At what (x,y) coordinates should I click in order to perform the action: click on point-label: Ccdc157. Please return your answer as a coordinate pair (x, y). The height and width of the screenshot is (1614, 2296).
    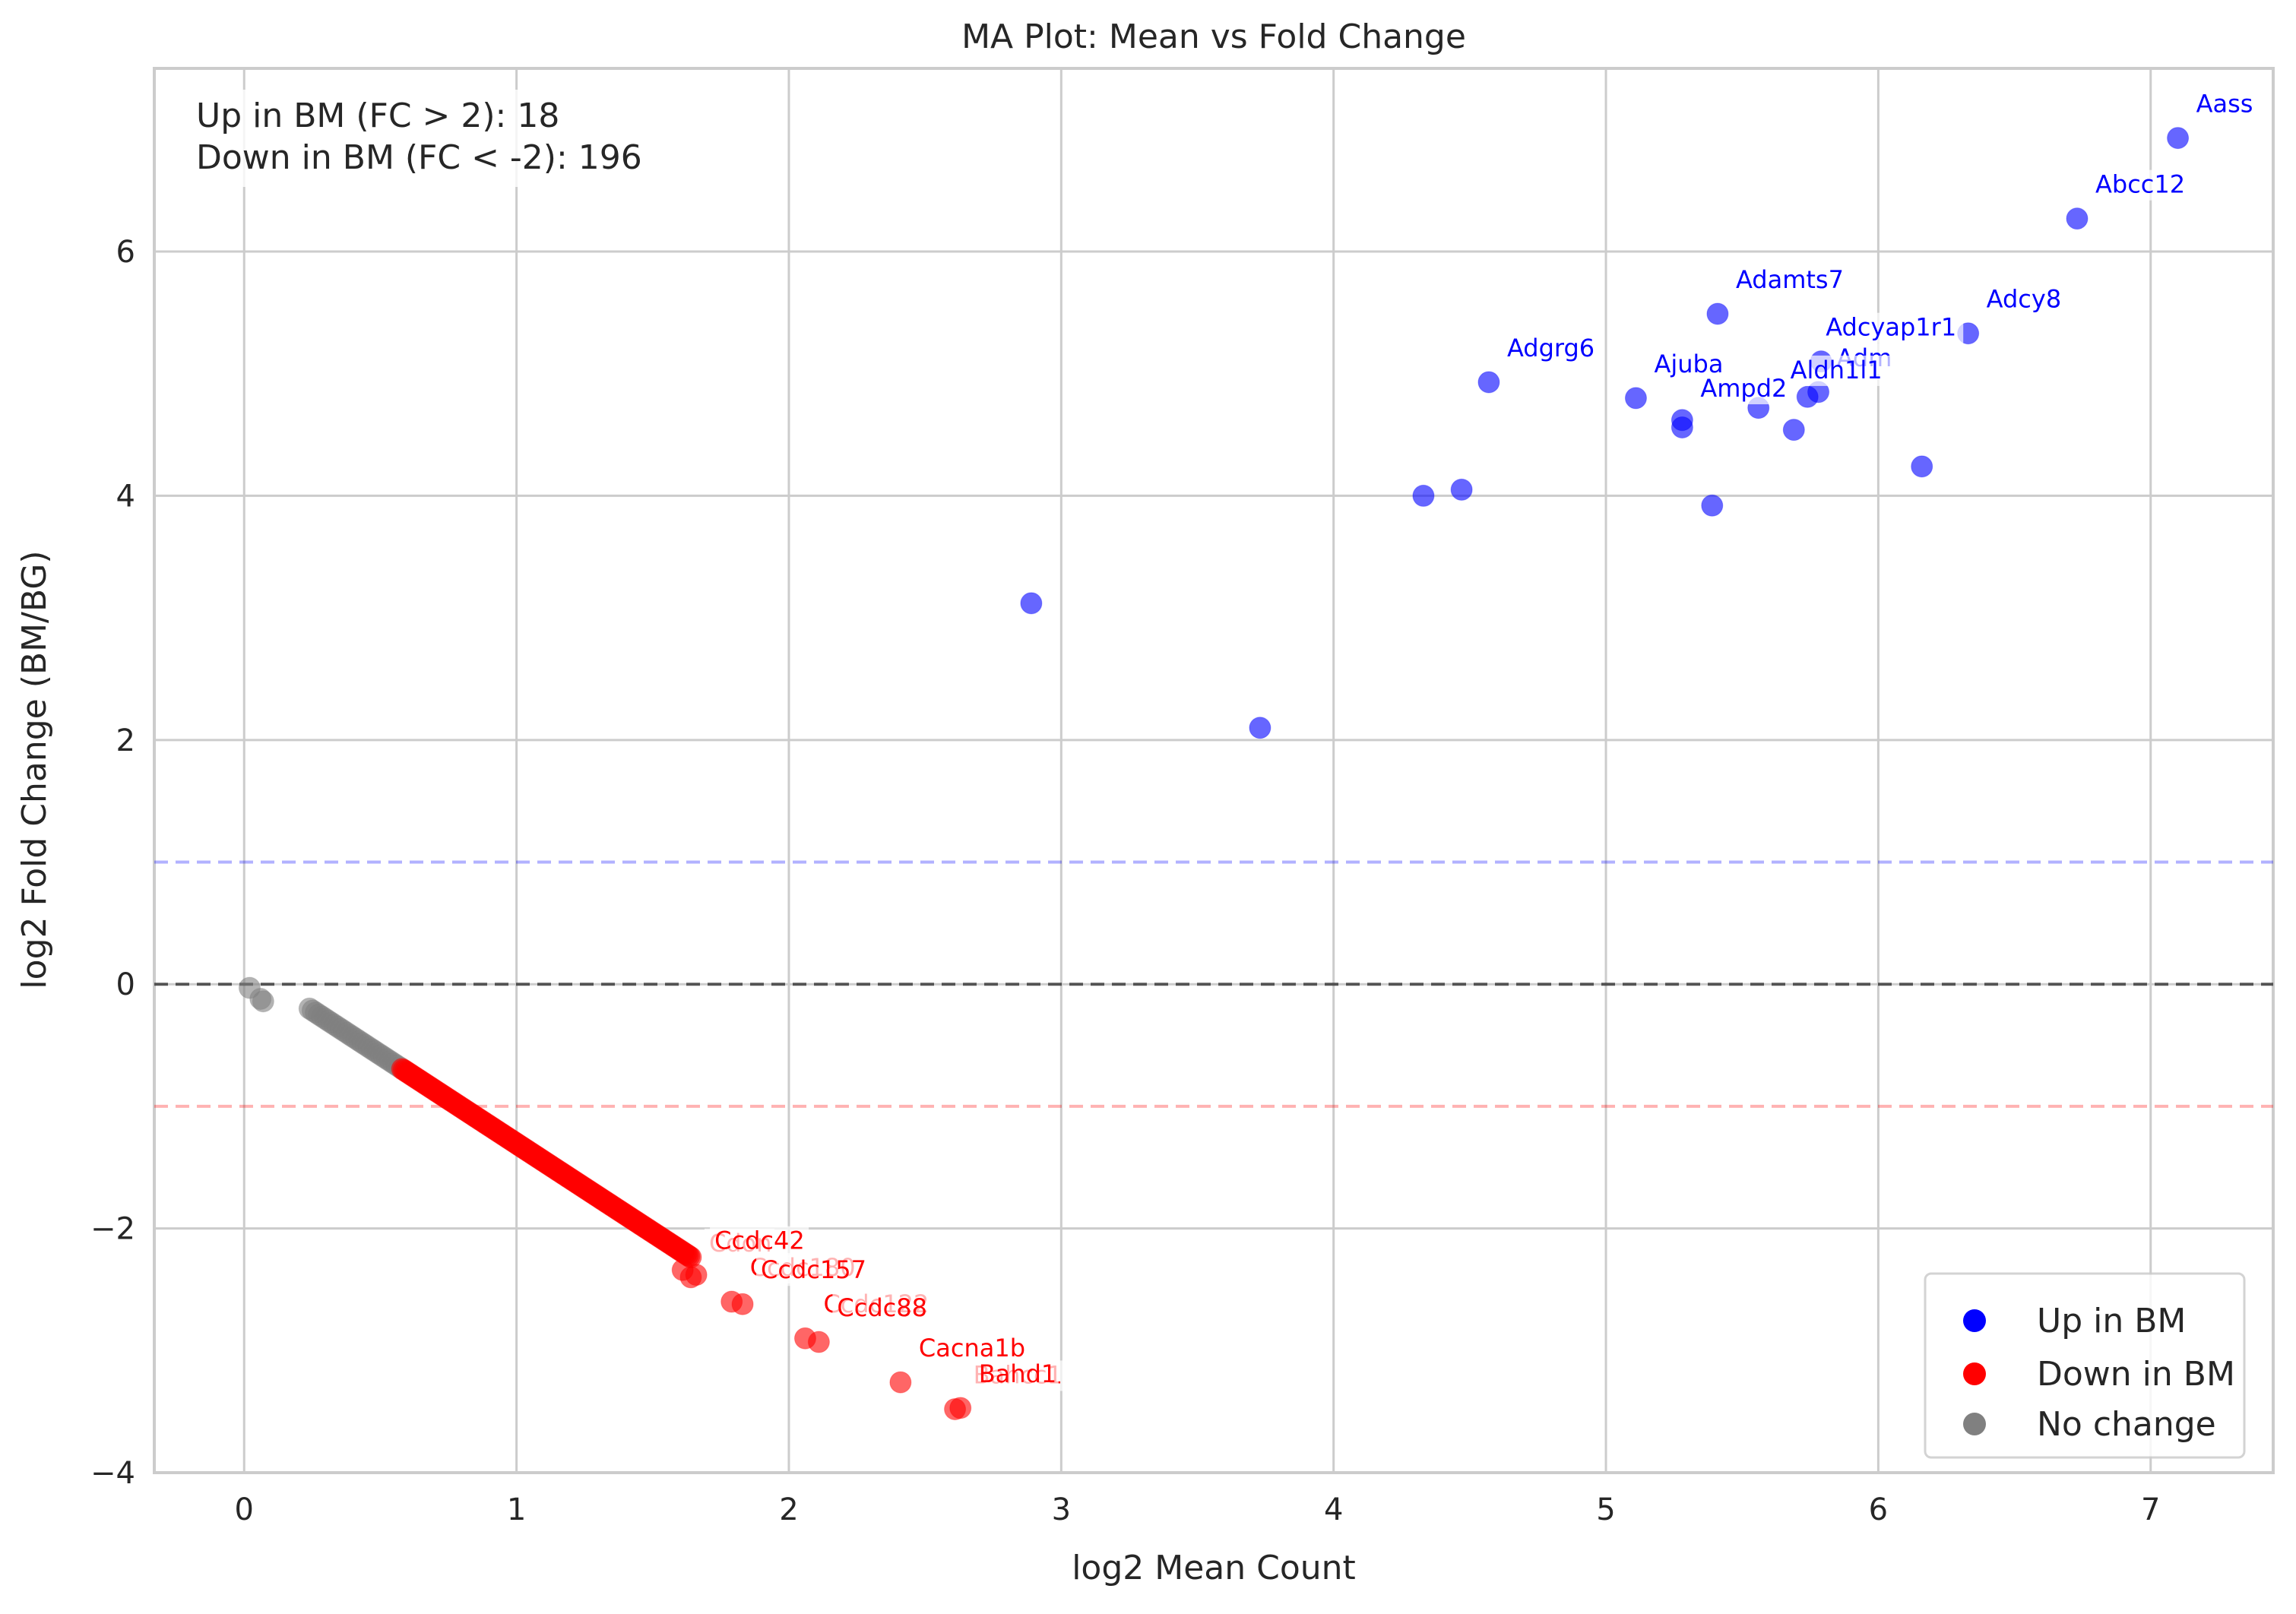
    Looking at the image, I should click on (814, 1269).